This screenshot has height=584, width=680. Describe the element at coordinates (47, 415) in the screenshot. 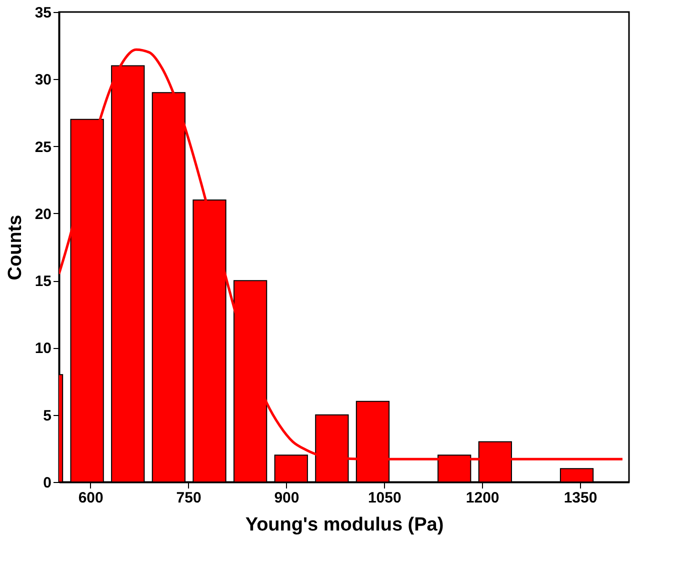

I see `y-tick-label: 5` at that location.